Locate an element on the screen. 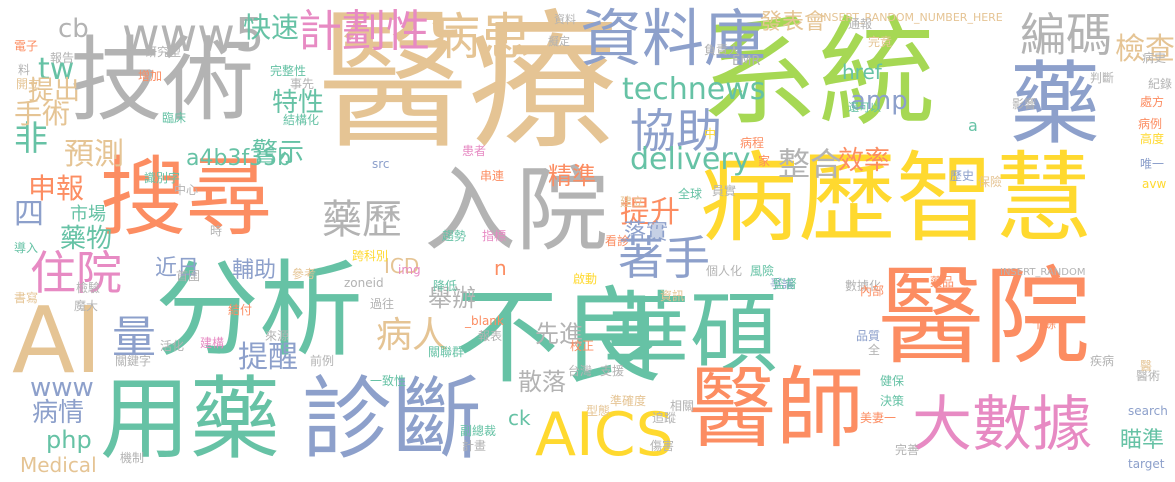 The image size is (1175, 482). cloud-word: 檢查 is located at coordinates (1145, 49).